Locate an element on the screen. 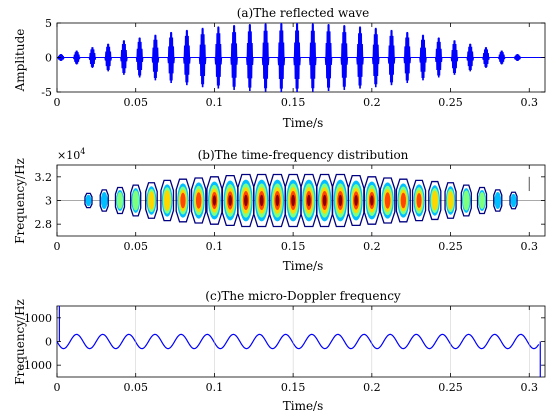  y-tick-label: 3.2 is located at coordinates (44, 177).